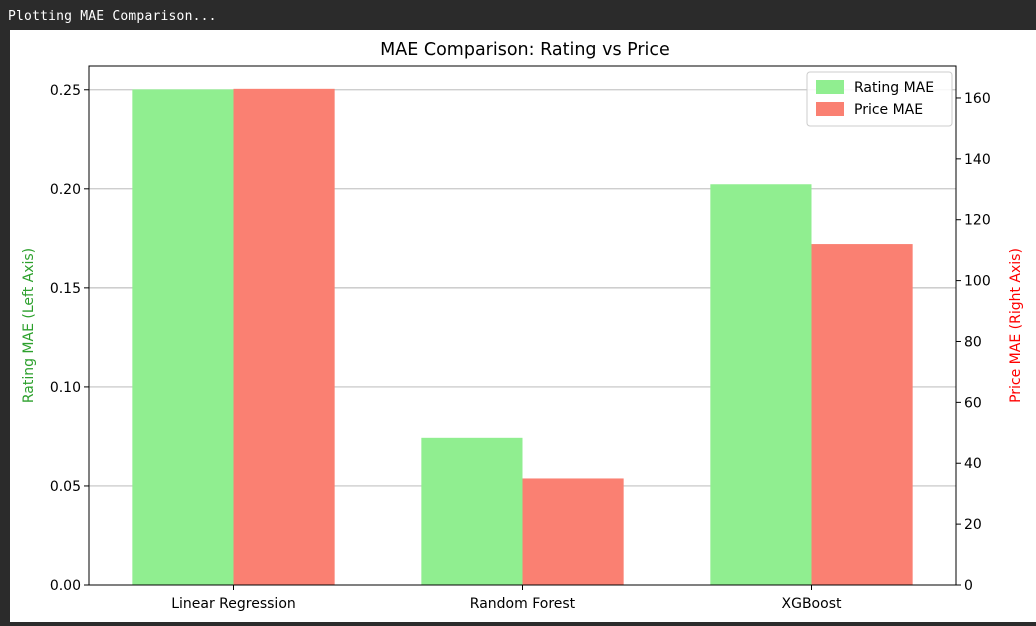 The width and height of the screenshot is (1036, 626). I want to click on legend: Rating MAE Price MAE, so click(879, 99).